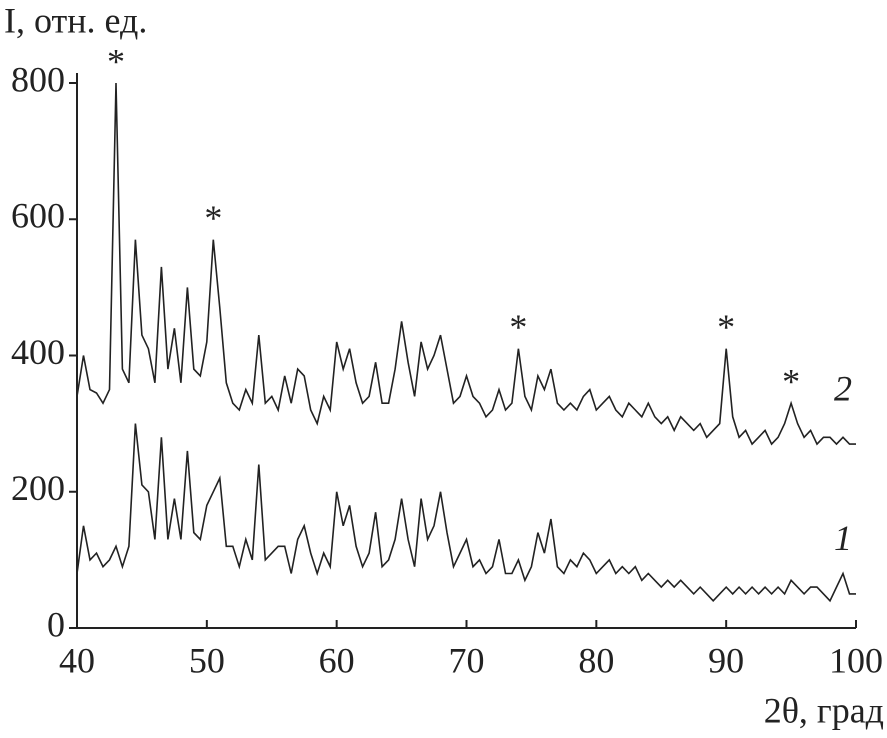 The image size is (887, 738). What do you see at coordinates (856, 660) in the screenshot?
I see `x-tick-label: 100` at bounding box center [856, 660].